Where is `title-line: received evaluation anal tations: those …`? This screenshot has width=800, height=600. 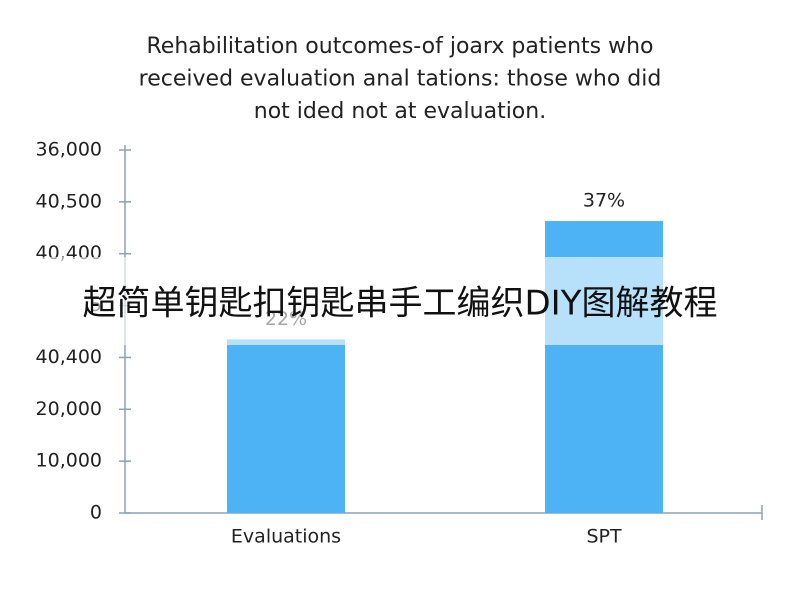 title-line: received evaluation anal tations: those … is located at coordinates (400, 79).